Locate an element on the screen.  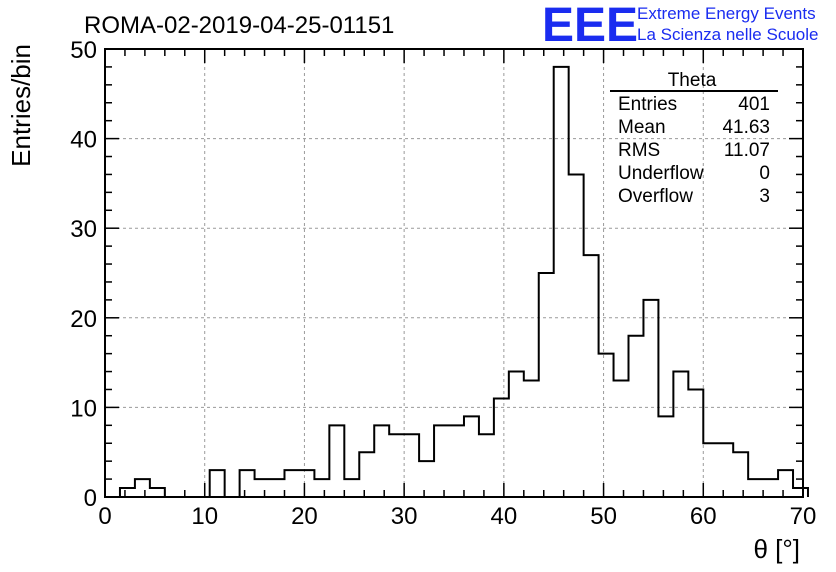
y-axis-label: Entries/bin is located at coordinates (21, 105).